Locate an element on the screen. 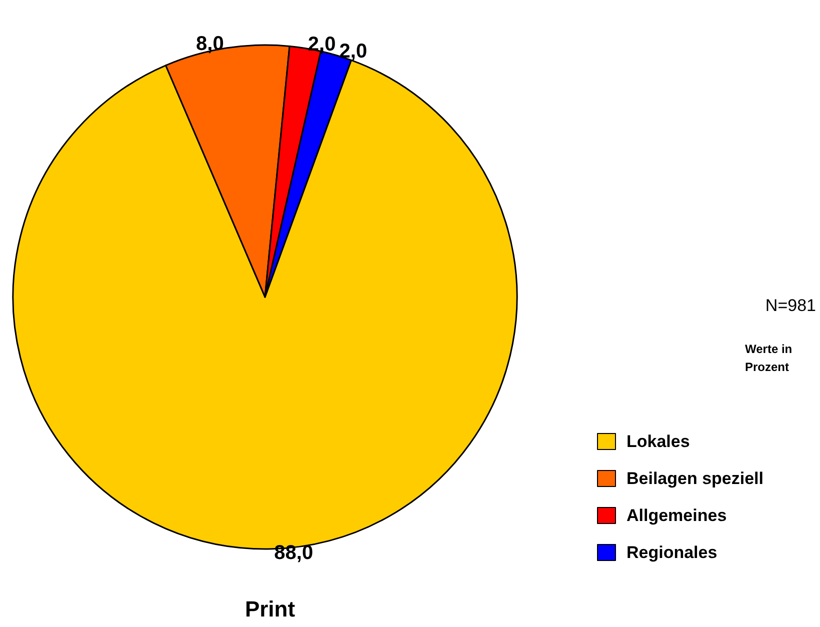 Image resolution: width=820 pixels, height=627 pixels. legend-label: Allgemeines is located at coordinates (676, 515).